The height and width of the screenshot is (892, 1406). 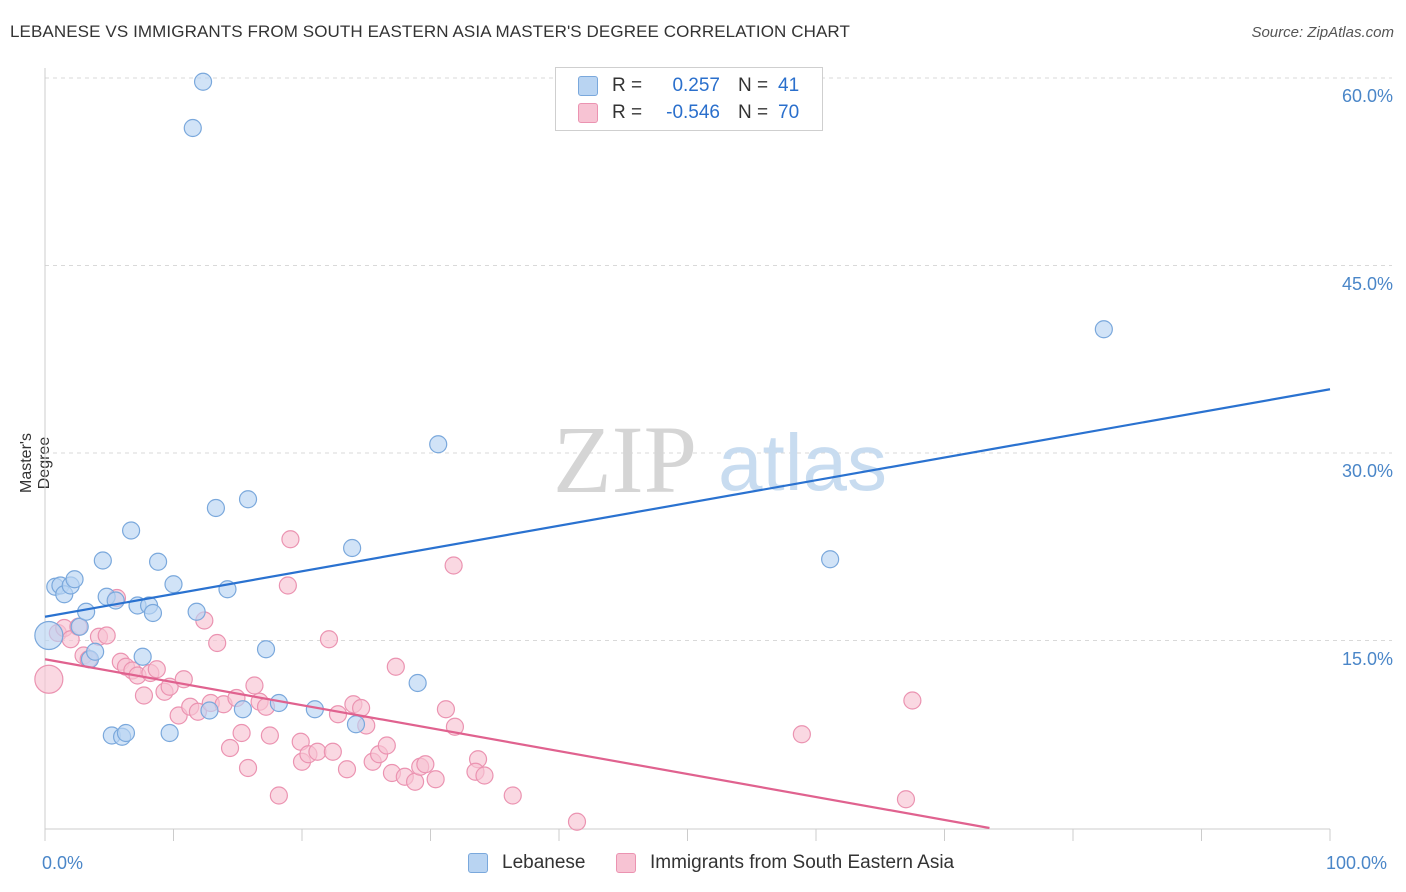 What do you see at coordinates (789, 85) in the screenshot?
I see `n-value: 41` at bounding box center [789, 85].